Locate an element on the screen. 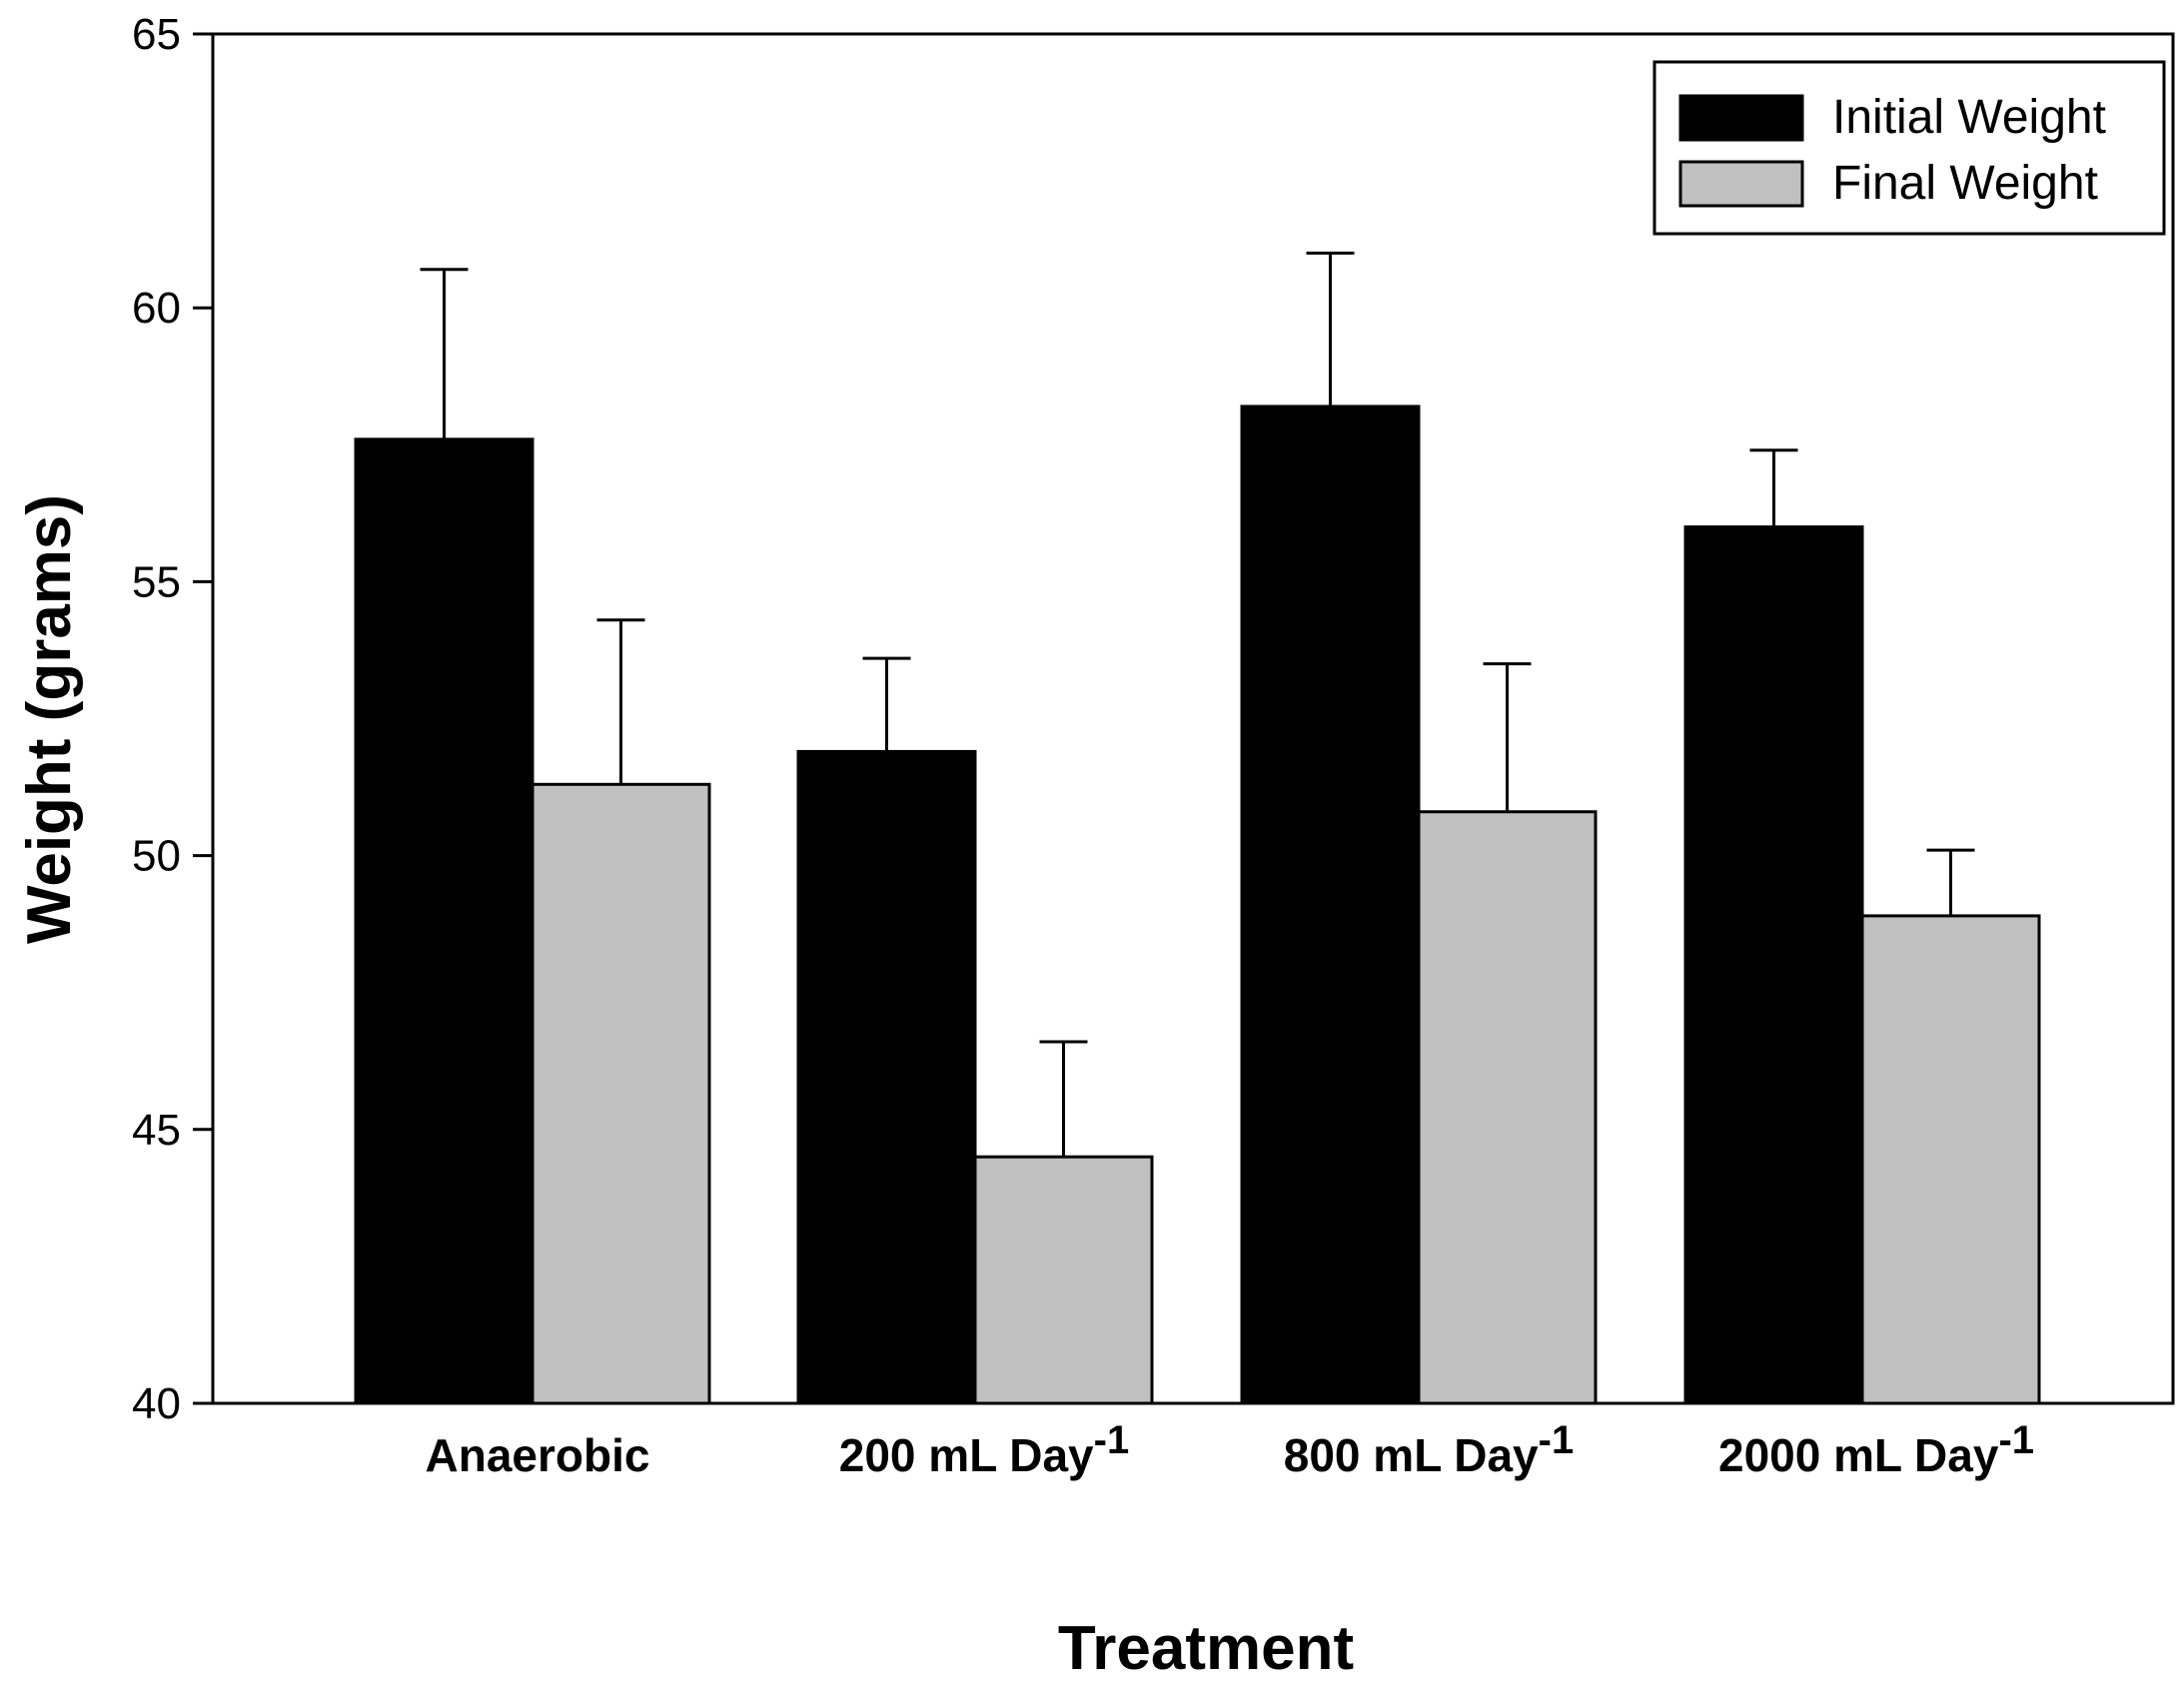  y-tick-label-40: 40 is located at coordinates (156, 1404).